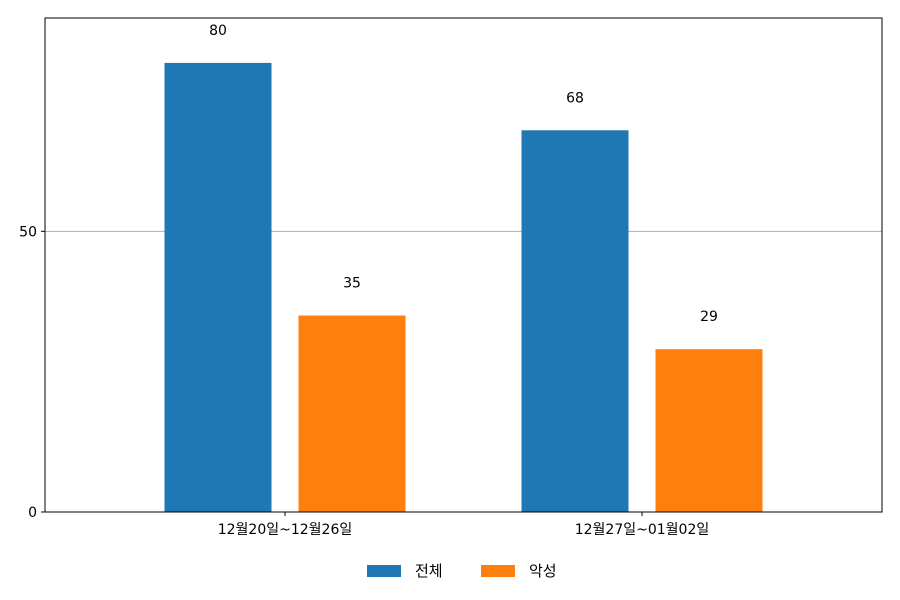 The width and height of the screenshot is (900, 600). What do you see at coordinates (28, 232) in the screenshot?
I see `y-tick-label: 50` at bounding box center [28, 232].